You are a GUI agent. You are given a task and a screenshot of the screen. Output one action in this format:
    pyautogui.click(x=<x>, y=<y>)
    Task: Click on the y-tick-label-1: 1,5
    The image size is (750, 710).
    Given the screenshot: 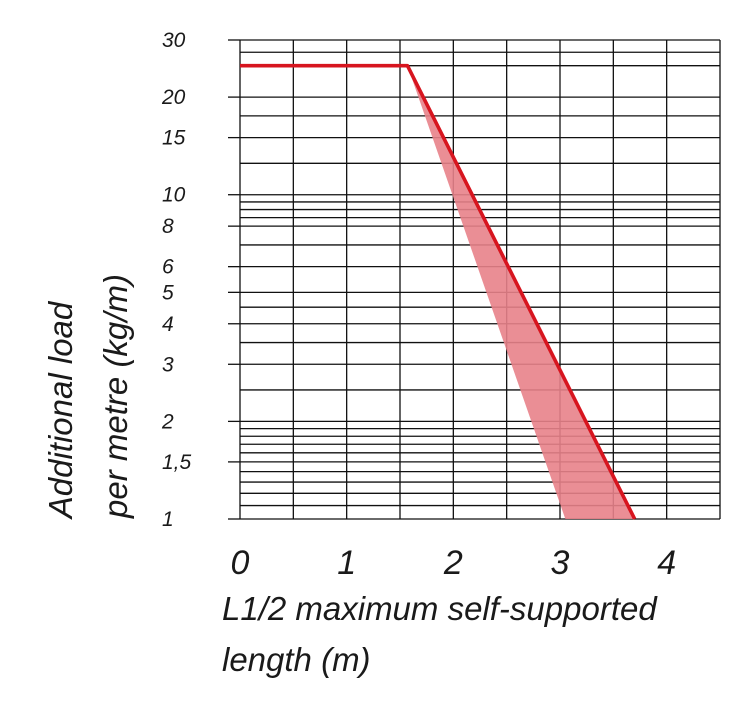 What is the action you would take?
    pyautogui.click(x=177, y=462)
    